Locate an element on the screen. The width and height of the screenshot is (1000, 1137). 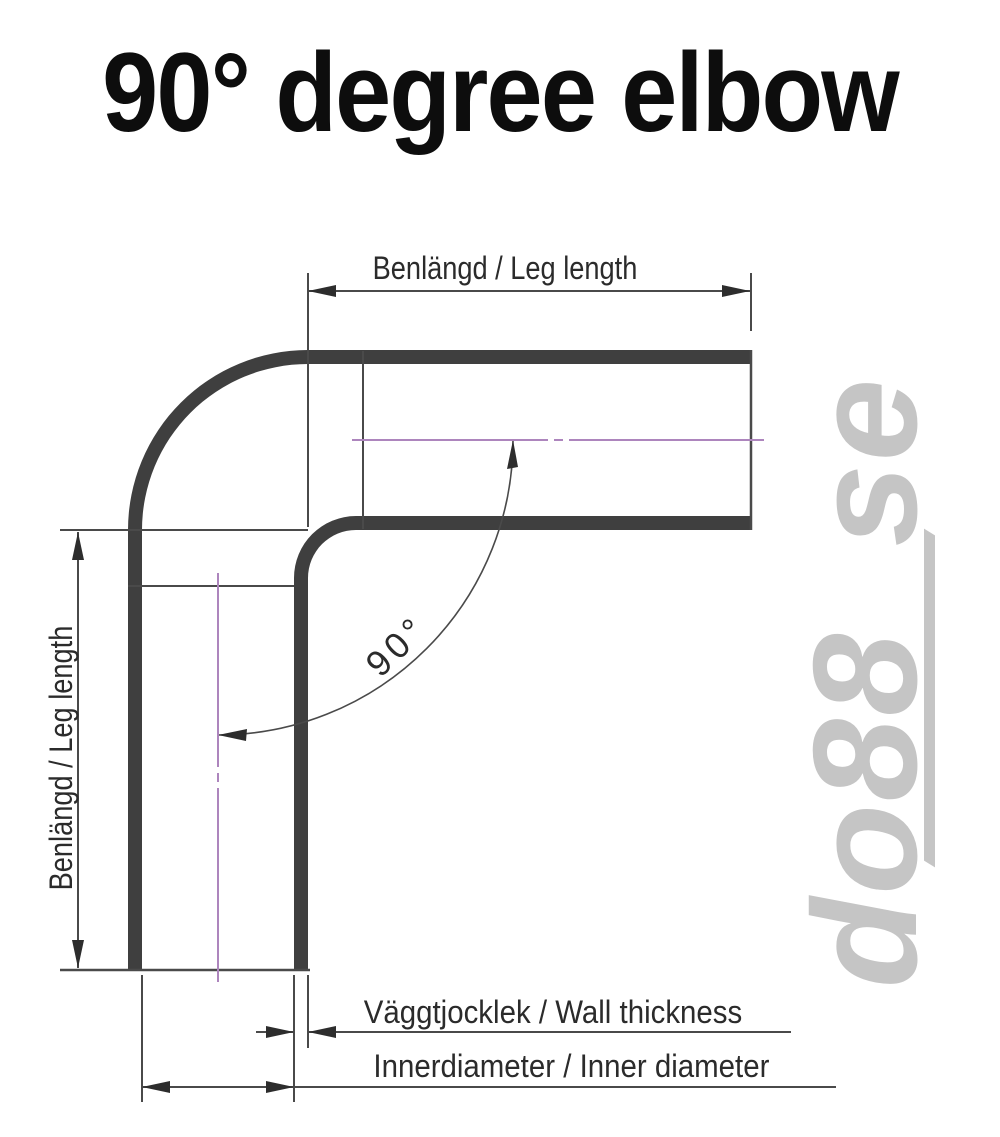
arrow-left-dim-top is located at coordinates (78, 546).